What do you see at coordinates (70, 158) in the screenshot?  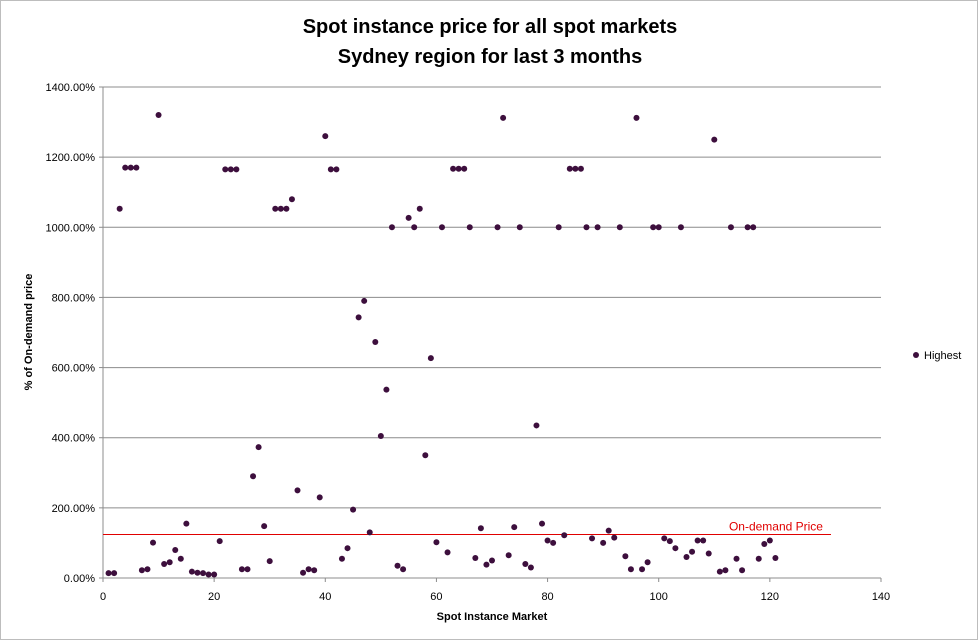 I see `y-tick-label: 1200.00%` at bounding box center [70, 158].